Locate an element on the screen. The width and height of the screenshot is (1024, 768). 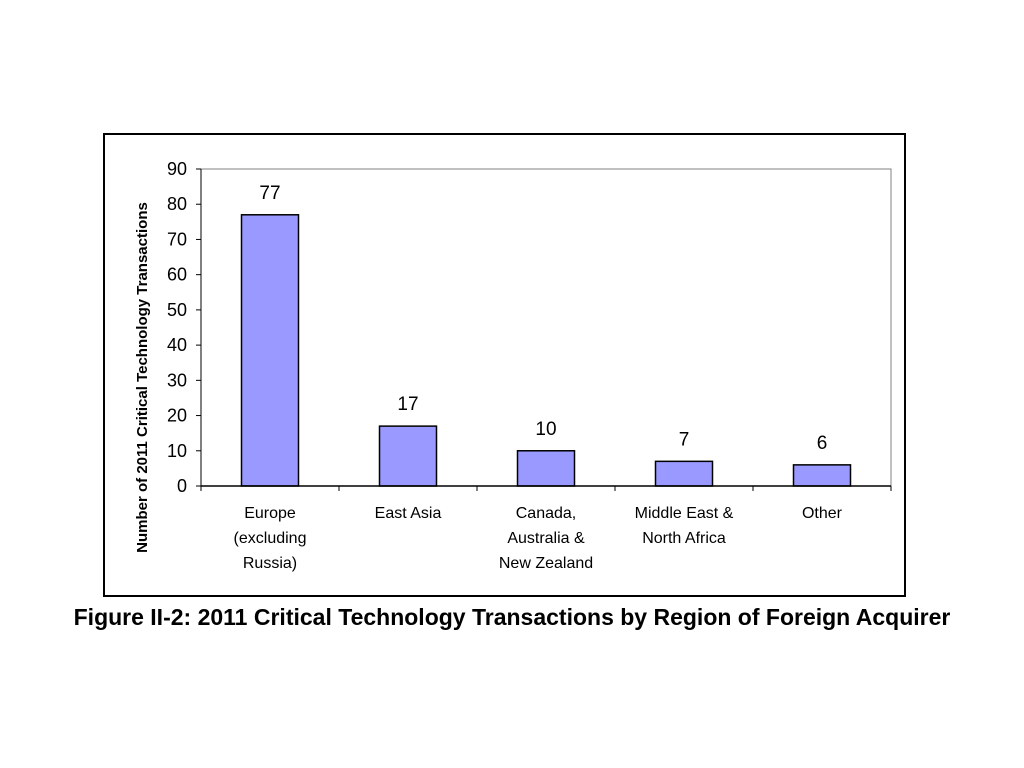
y-tick-label: 90 is located at coordinates (177, 169).